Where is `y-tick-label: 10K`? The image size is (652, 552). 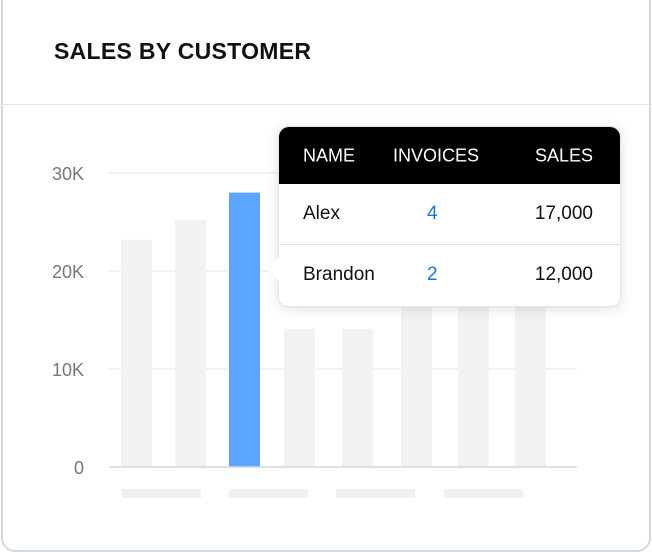
y-tick-label: 10K is located at coordinates (68, 370).